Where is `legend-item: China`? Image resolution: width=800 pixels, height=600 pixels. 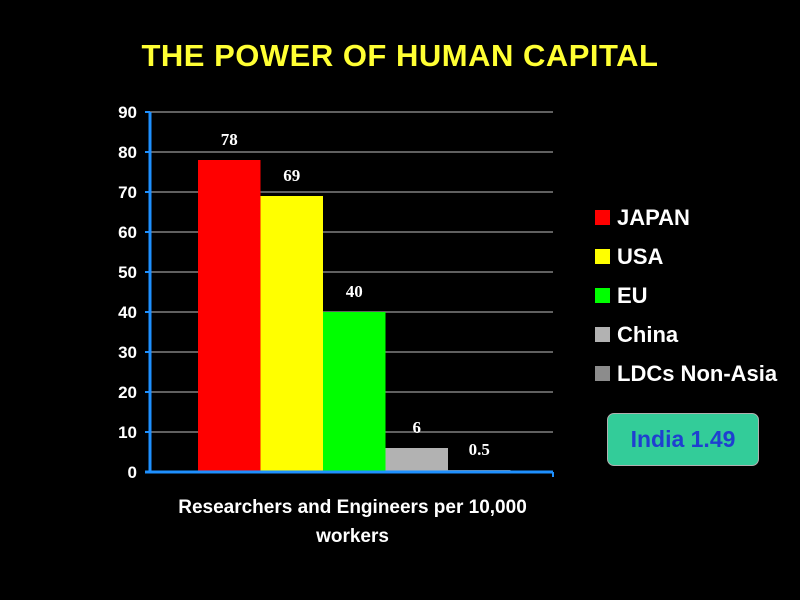 legend-item: China is located at coordinates (686, 334).